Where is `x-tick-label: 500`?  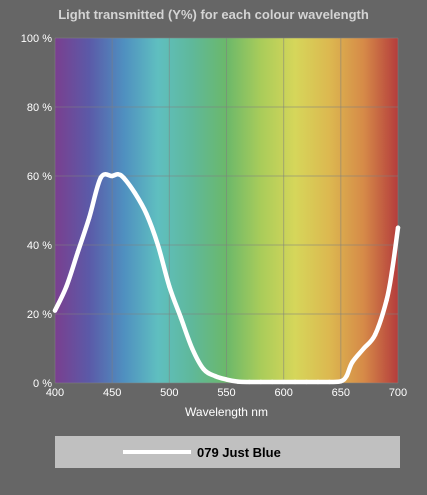
x-tick-label: 500 is located at coordinates (169, 393).